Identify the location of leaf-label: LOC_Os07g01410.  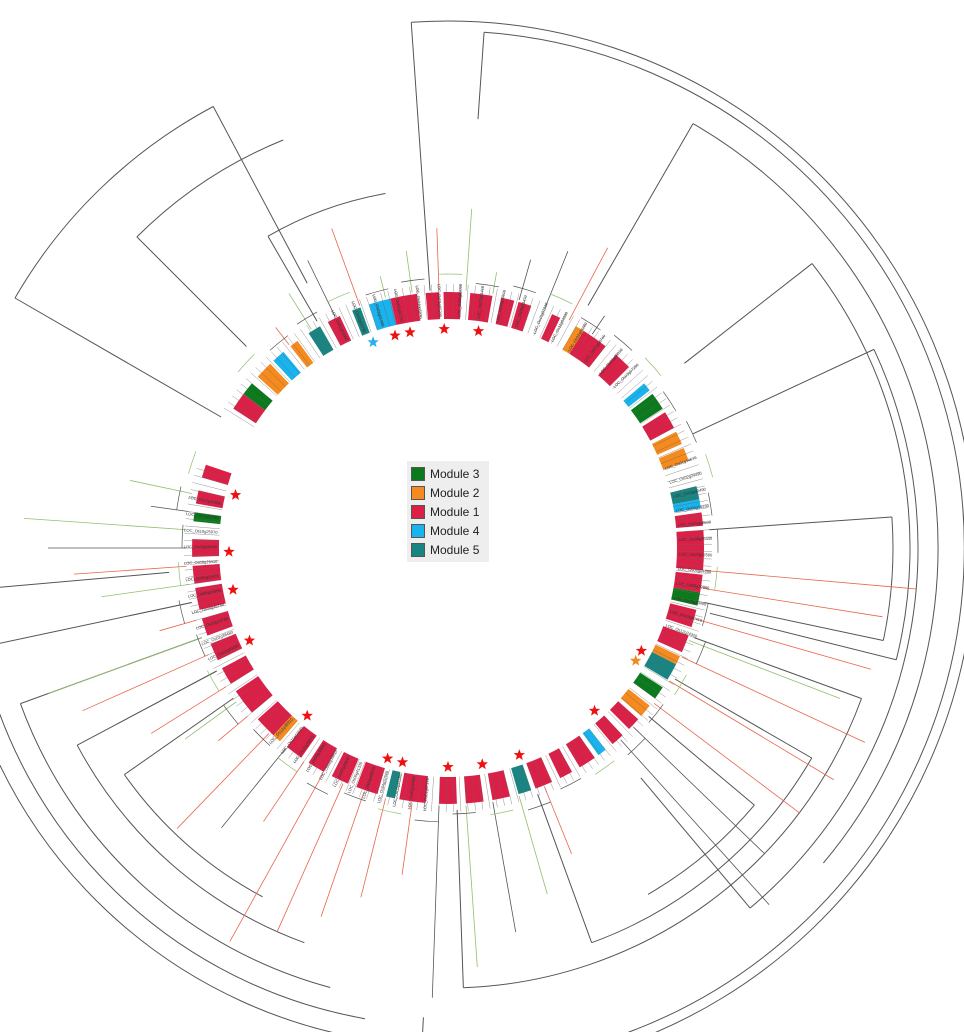
(480, 302).